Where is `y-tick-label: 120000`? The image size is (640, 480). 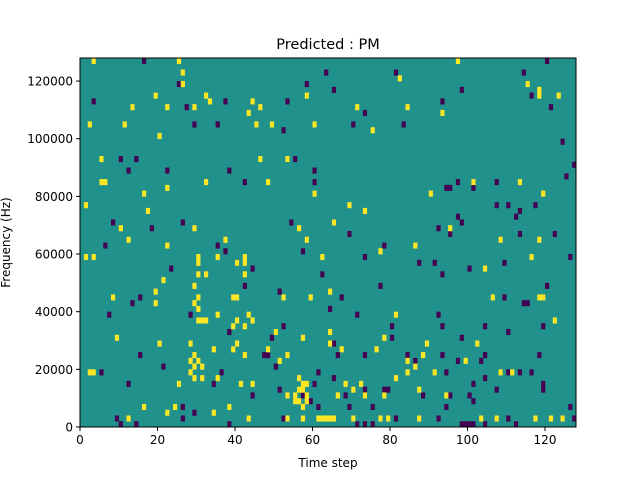
y-tick-label: 120000 is located at coordinates (50, 82).